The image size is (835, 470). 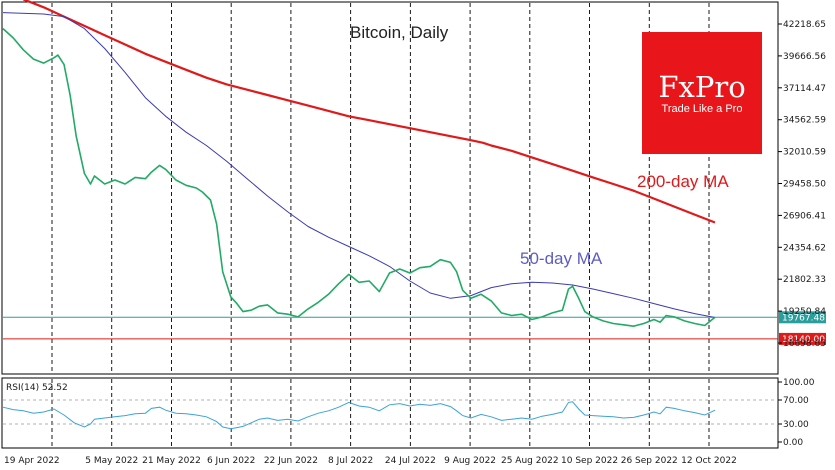 What do you see at coordinates (799, 383) in the screenshot?
I see `rsi-y-tick-label: 100.00` at bounding box center [799, 383].